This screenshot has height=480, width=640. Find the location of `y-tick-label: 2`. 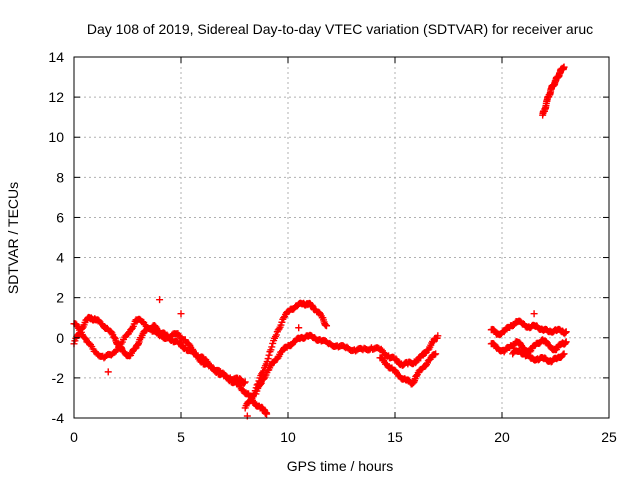

y-tick-label: 2 is located at coordinates (60, 298).